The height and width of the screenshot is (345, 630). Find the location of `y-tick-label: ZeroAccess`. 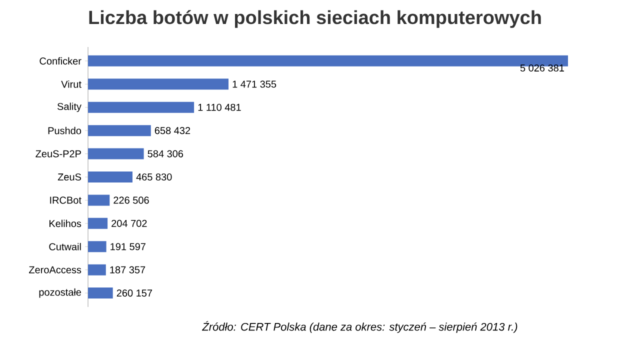

y-tick-label: ZeroAccess is located at coordinates (55, 270).